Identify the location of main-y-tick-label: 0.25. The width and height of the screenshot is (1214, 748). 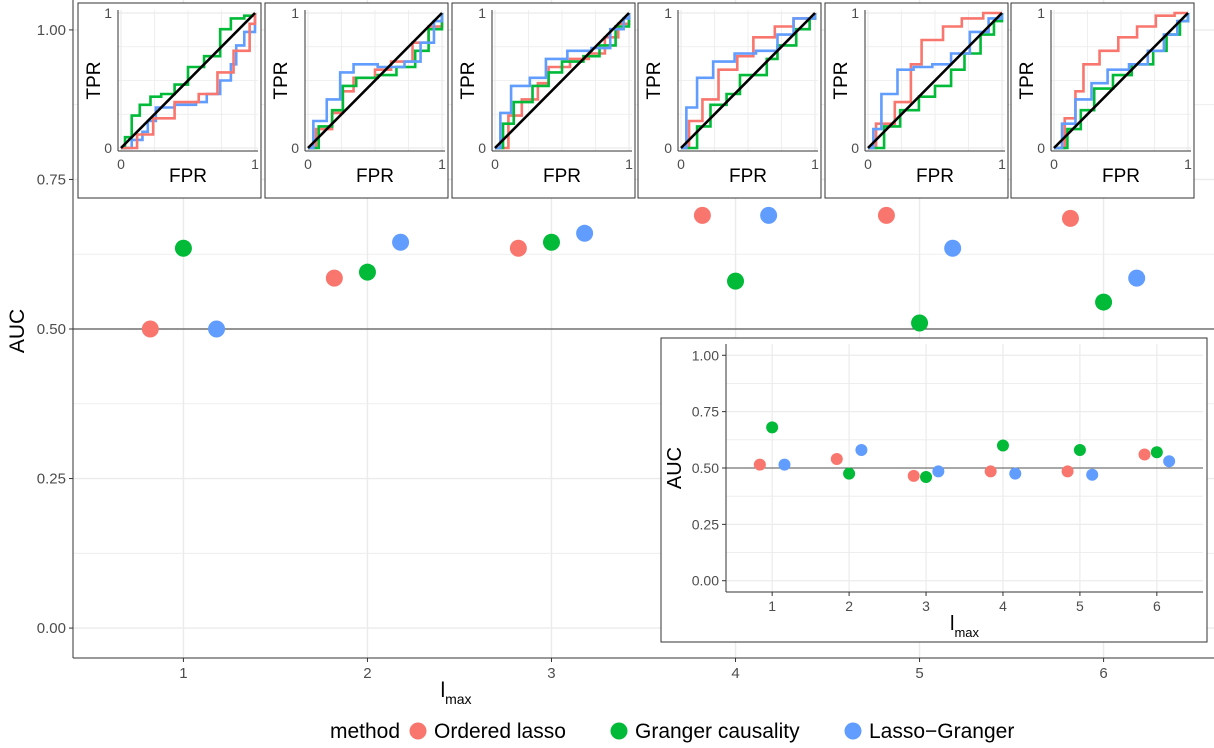
(51, 479).